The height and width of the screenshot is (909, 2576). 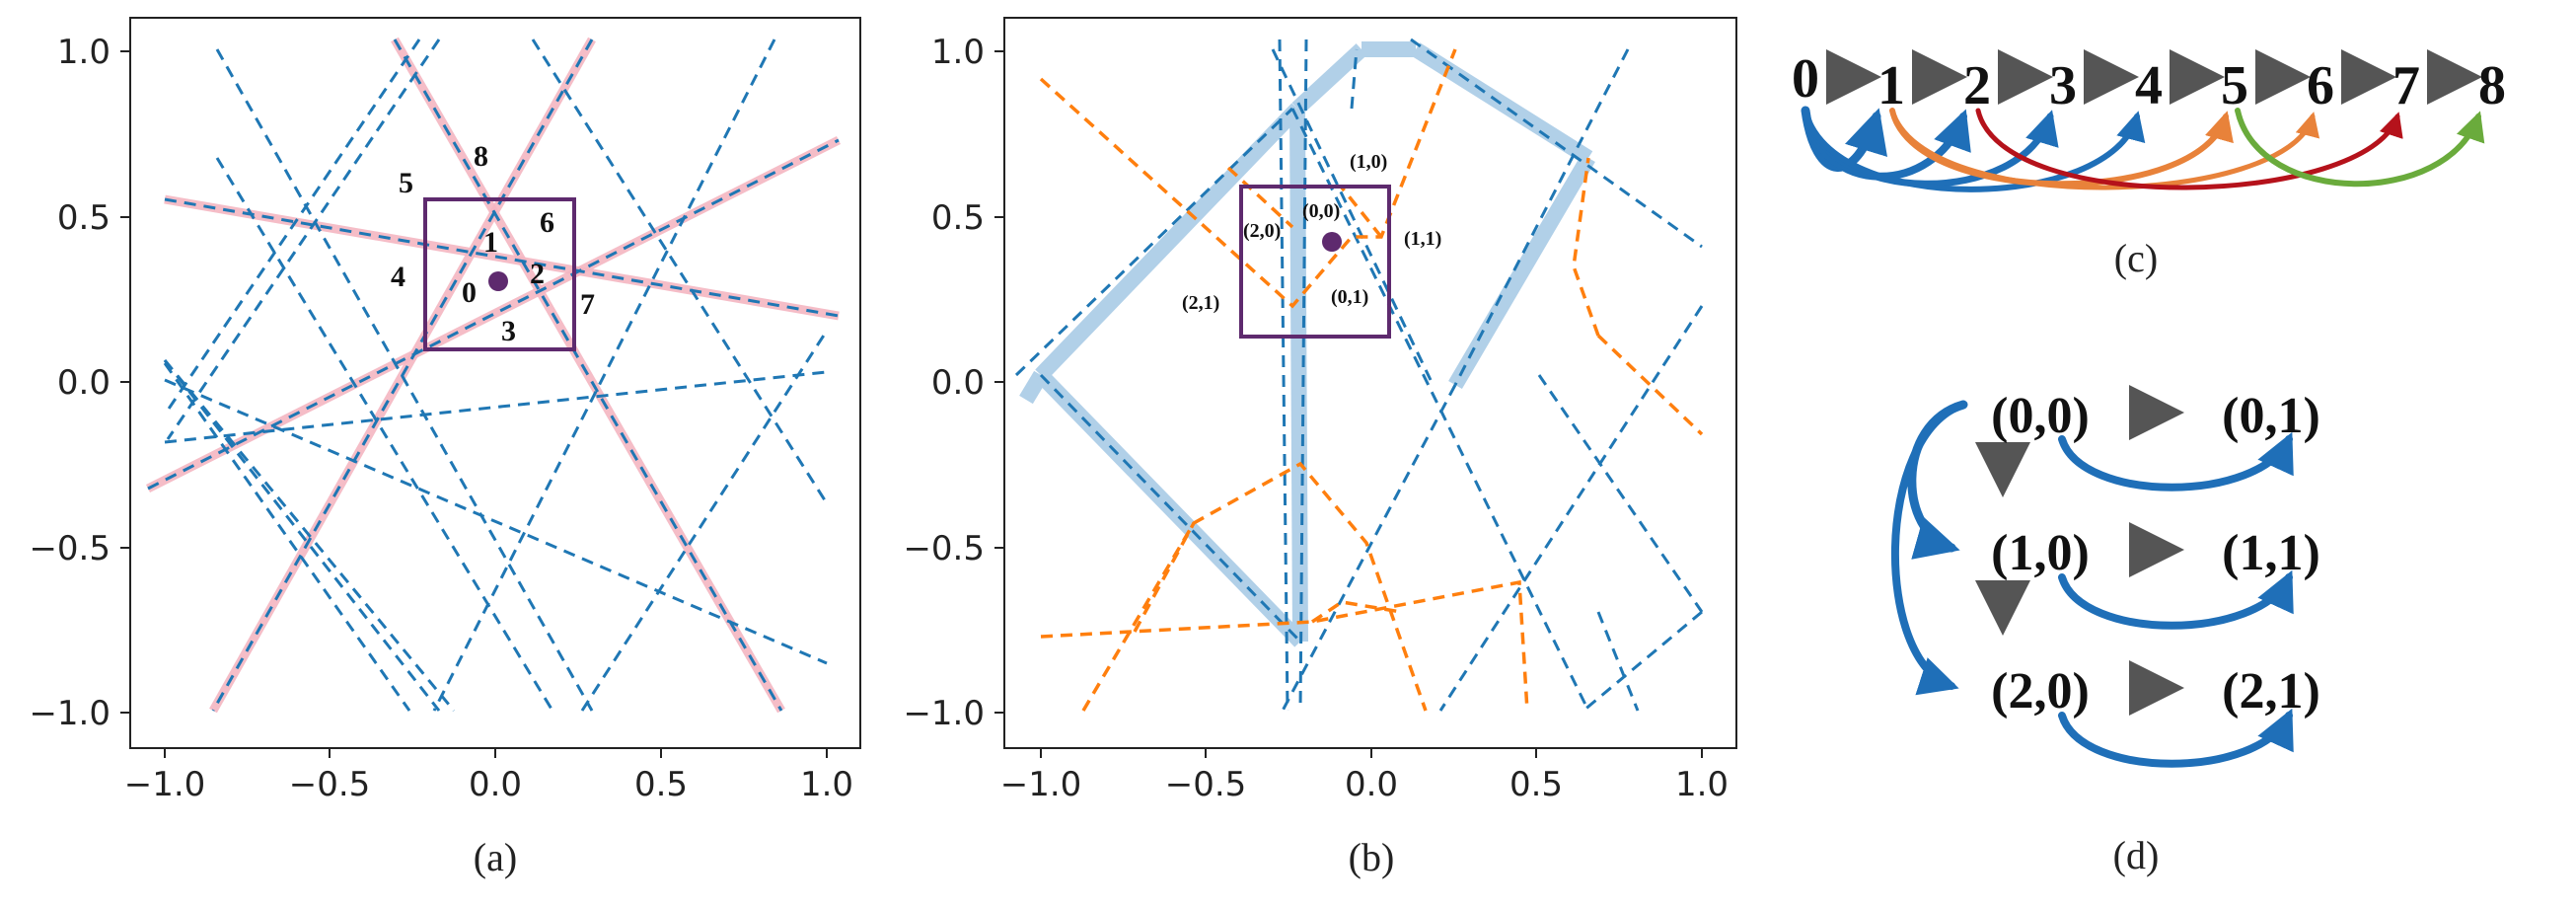 What do you see at coordinates (2271, 416) in the screenshot?
I see `grid-node-0-1: (0,1)` at bounding box center [2271, 416].